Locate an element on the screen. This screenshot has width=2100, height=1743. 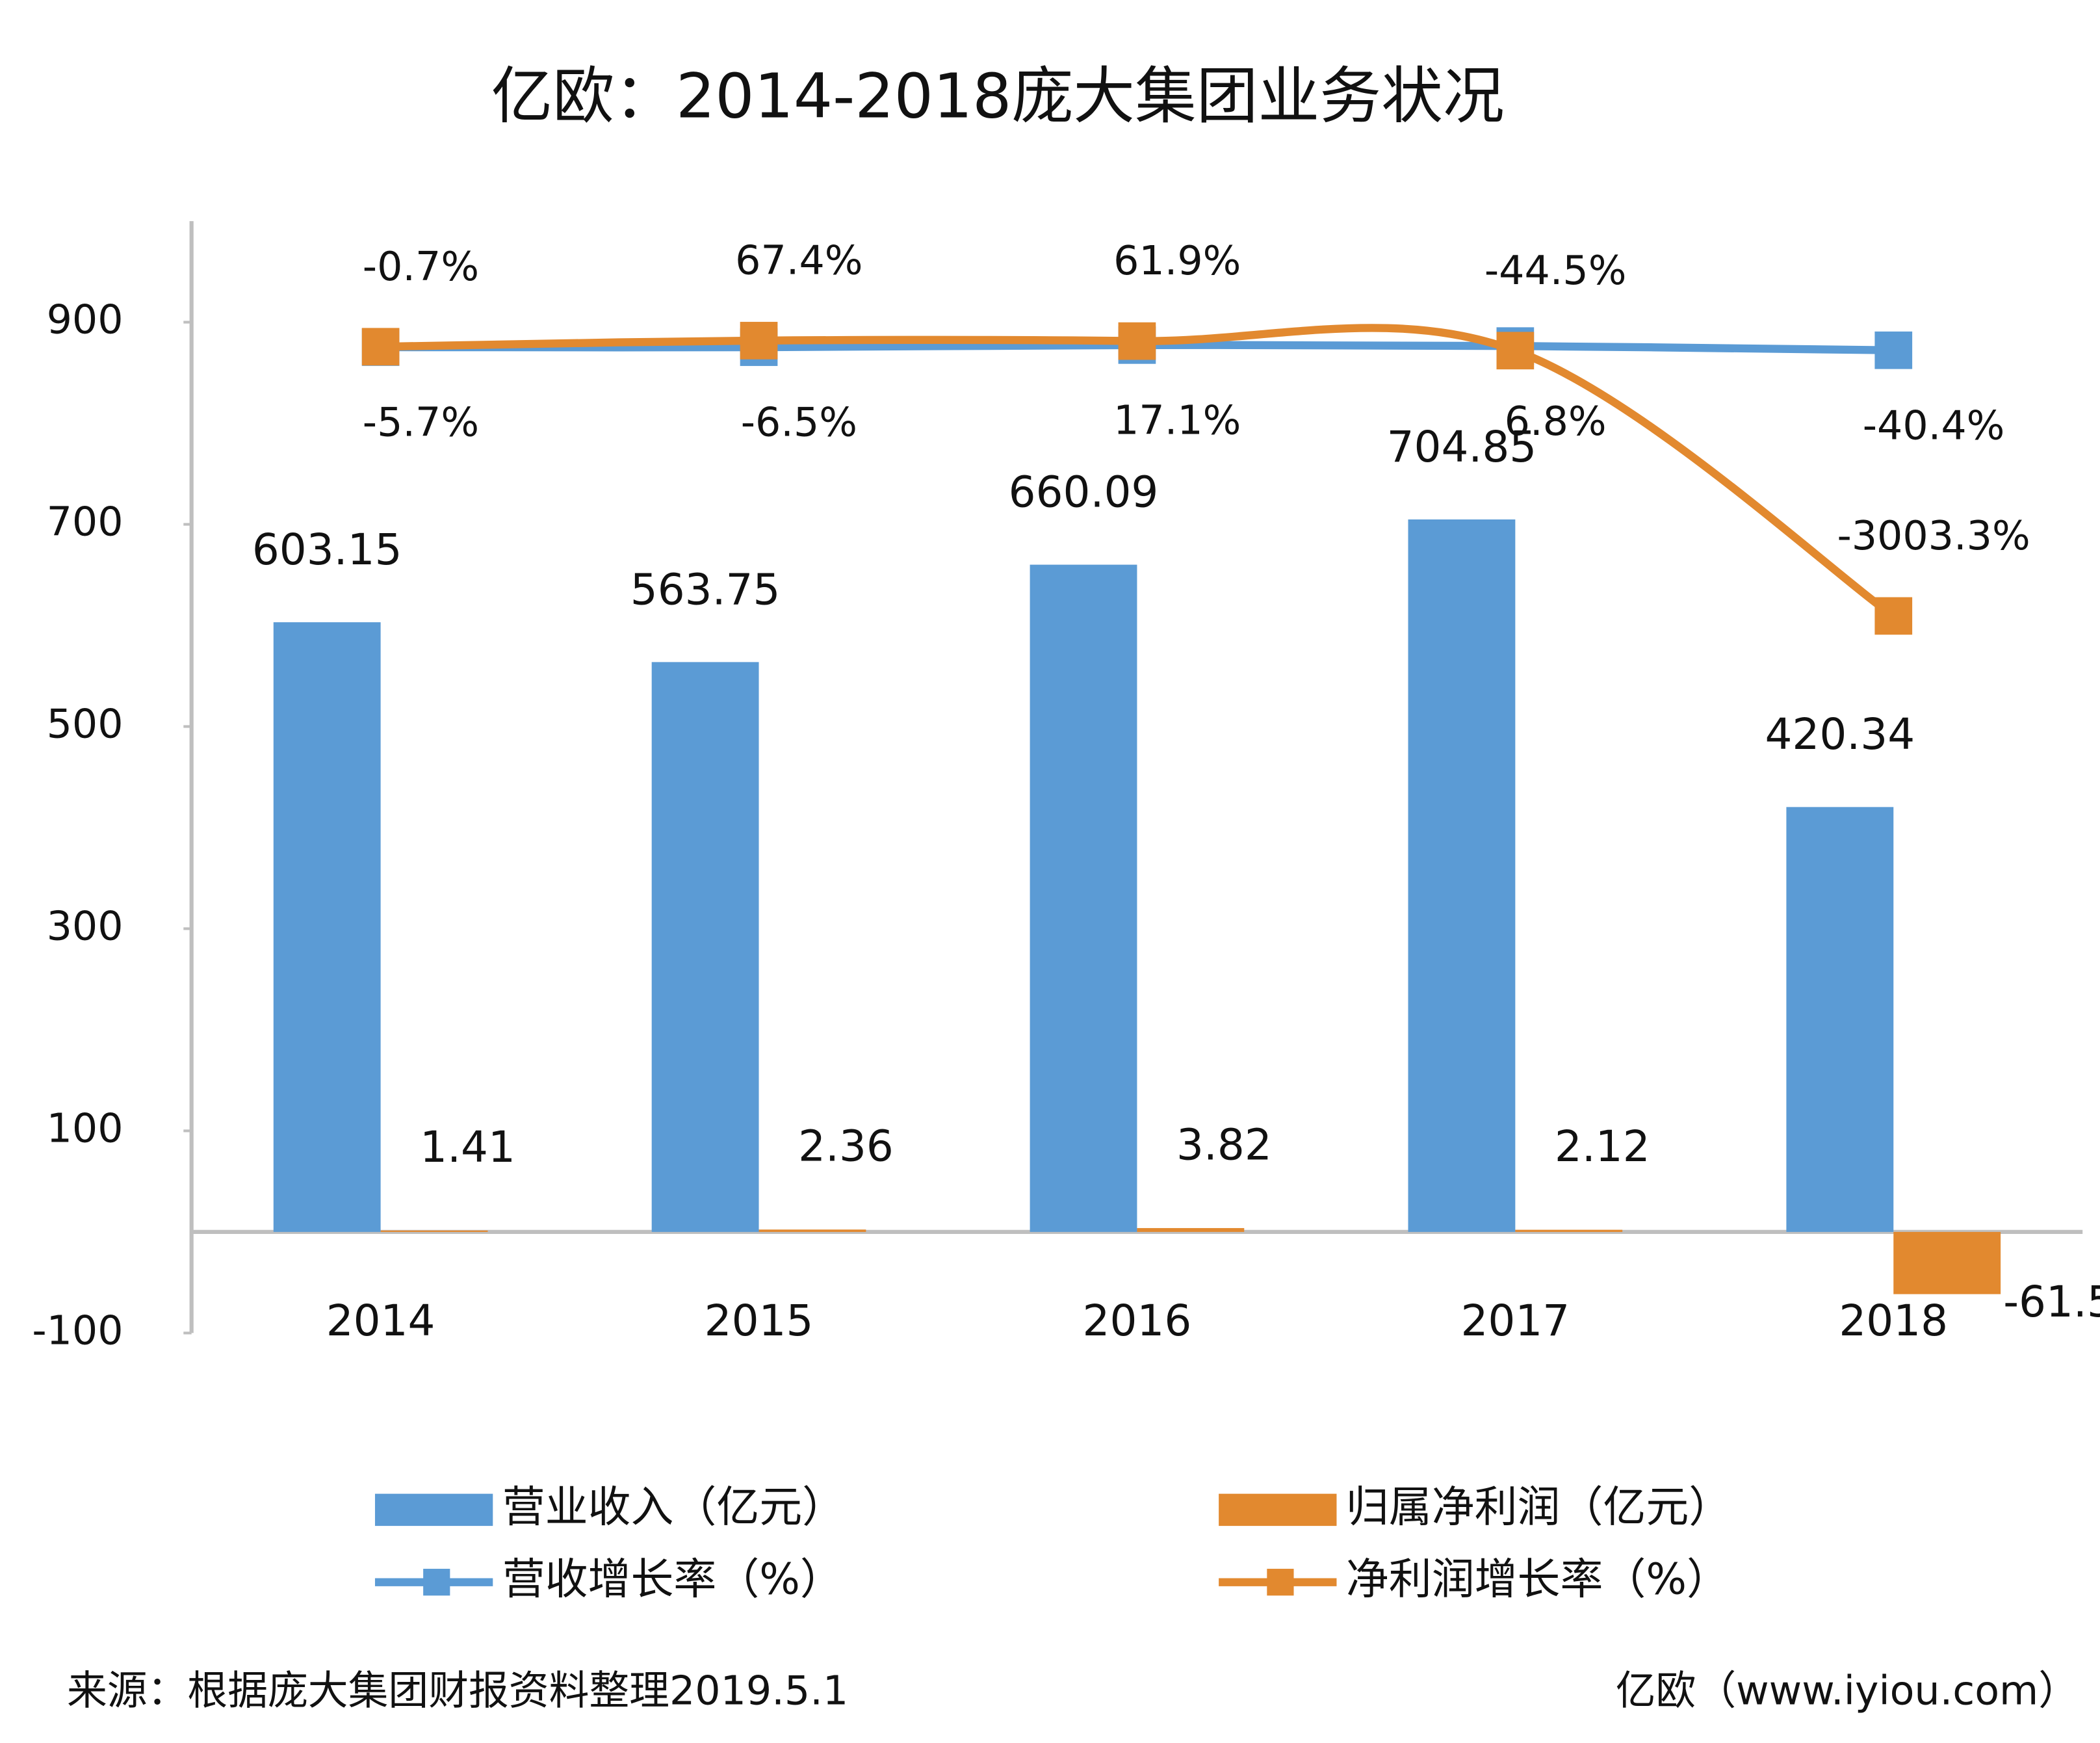
data-label: -61.55 is located at coordinates (2051, 1302).